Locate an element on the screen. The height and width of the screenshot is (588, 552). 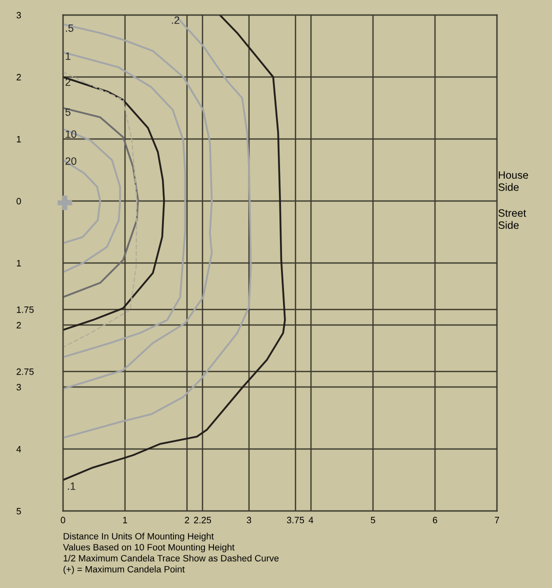
text: 1/2 Maximum Candela Trace Show as Dashed Curve is located at coordinates (171, 558).